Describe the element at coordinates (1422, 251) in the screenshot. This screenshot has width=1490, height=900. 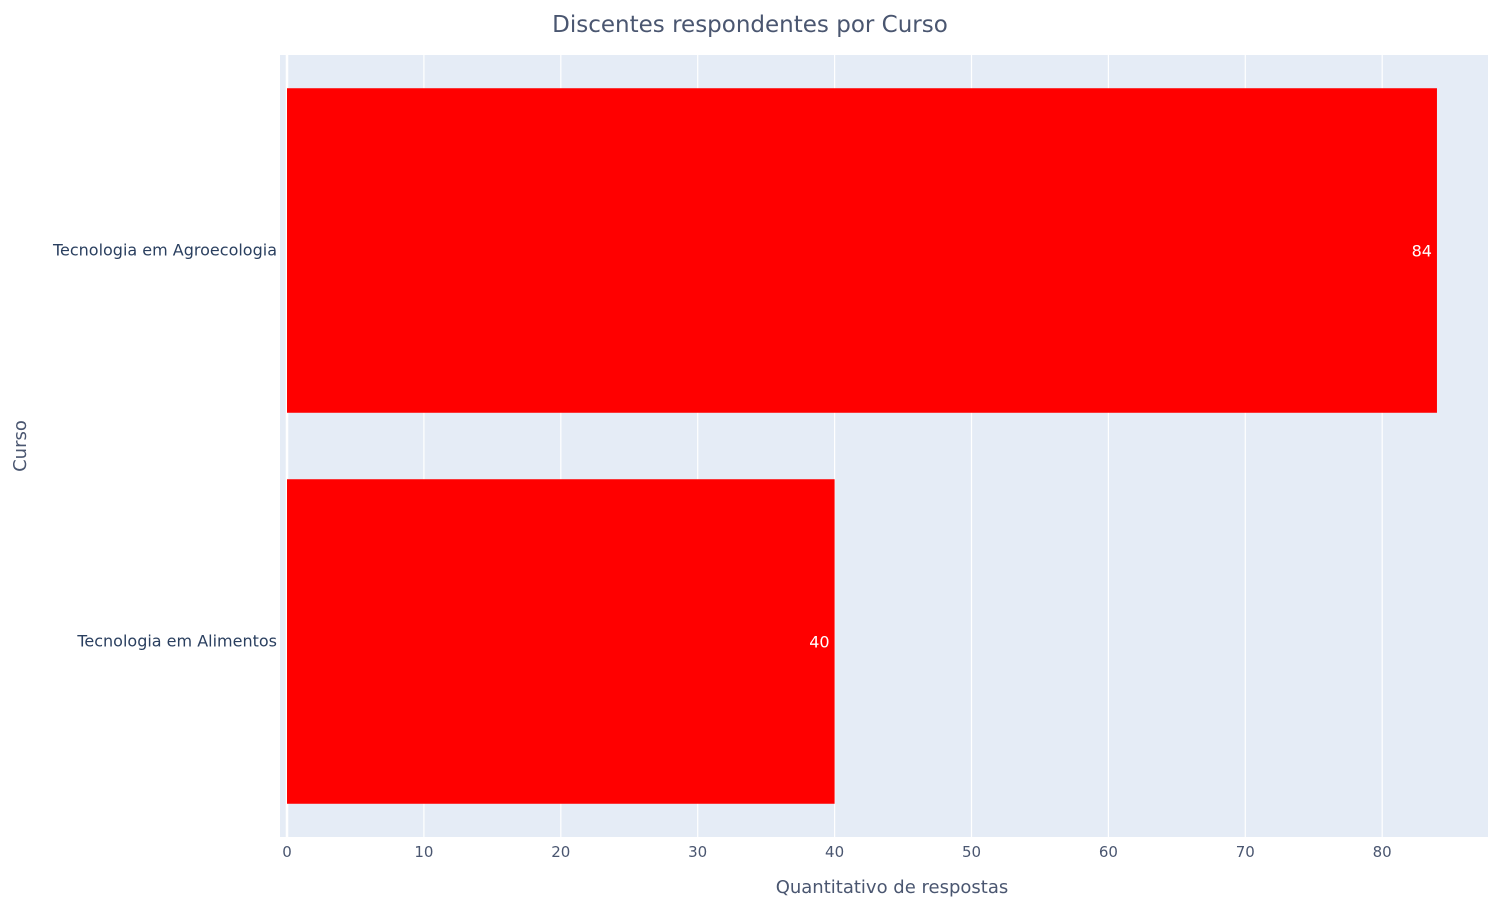
I see `bar-value-label: 84` at that location.